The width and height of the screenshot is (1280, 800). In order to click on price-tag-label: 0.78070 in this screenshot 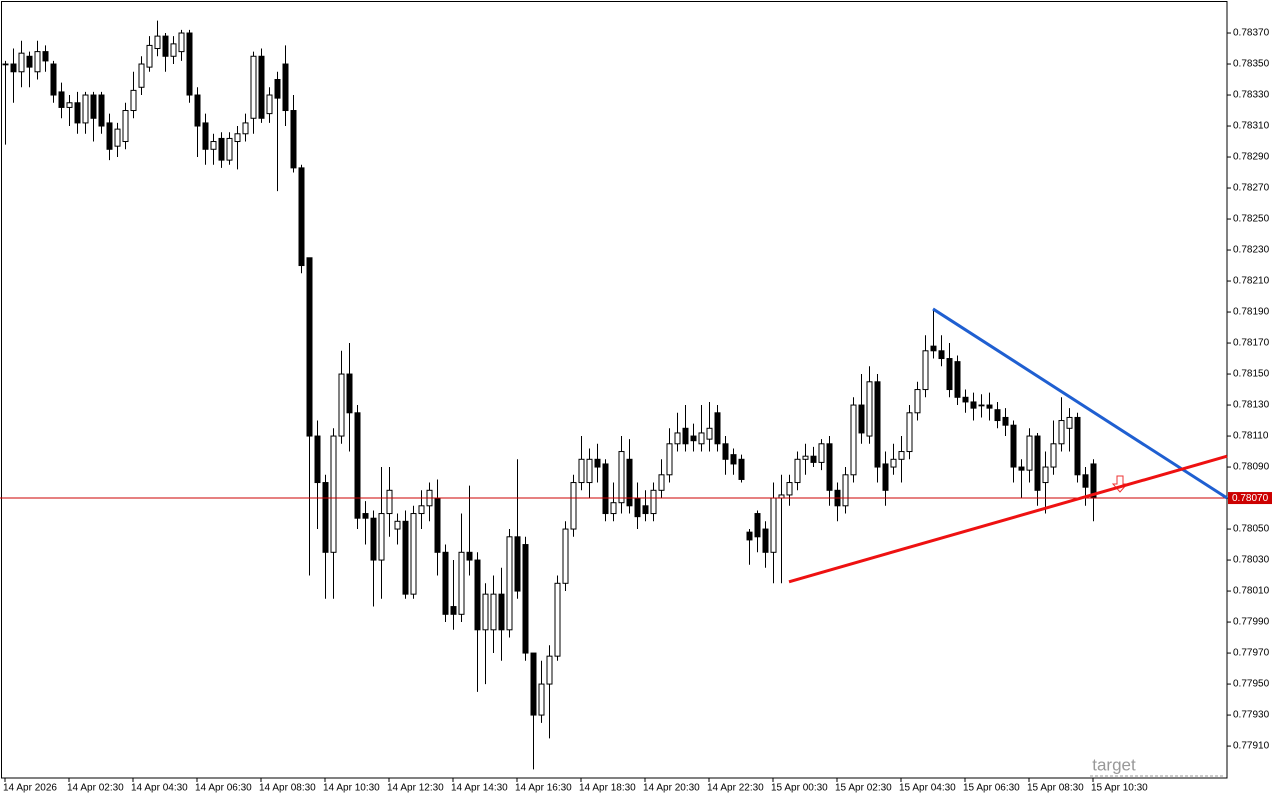, I will do `click(1250, 498)`.